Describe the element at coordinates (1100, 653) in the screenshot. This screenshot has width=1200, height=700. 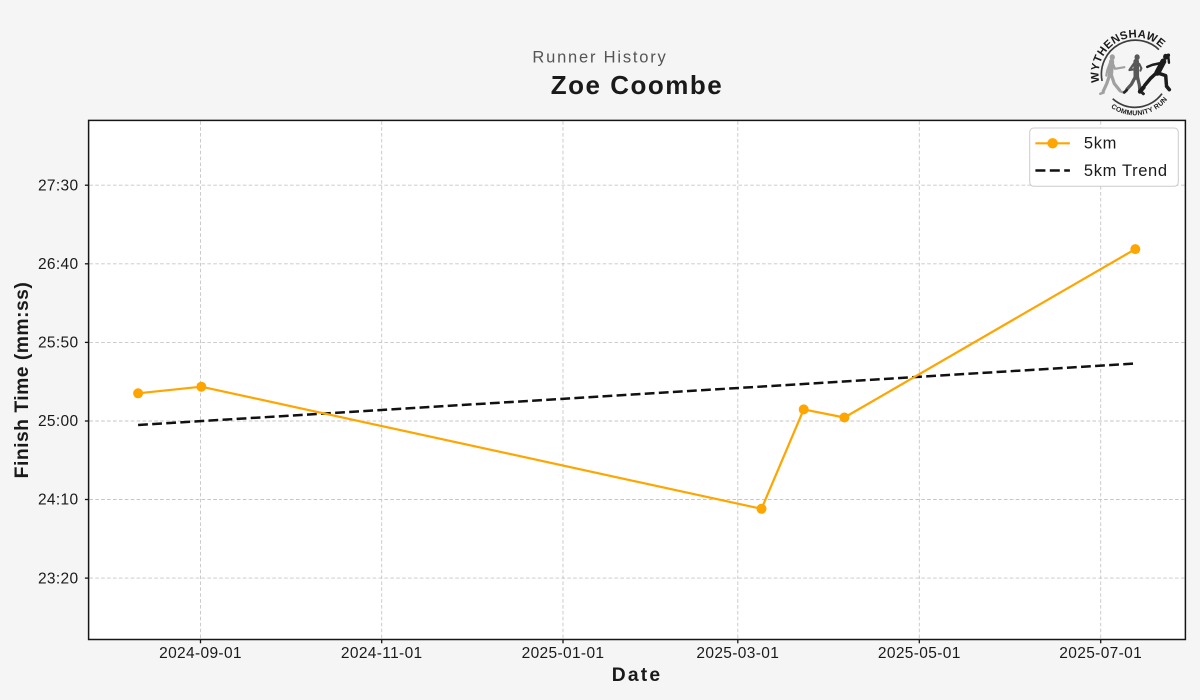
I see `svg-text: 2025-07-01` at that location.